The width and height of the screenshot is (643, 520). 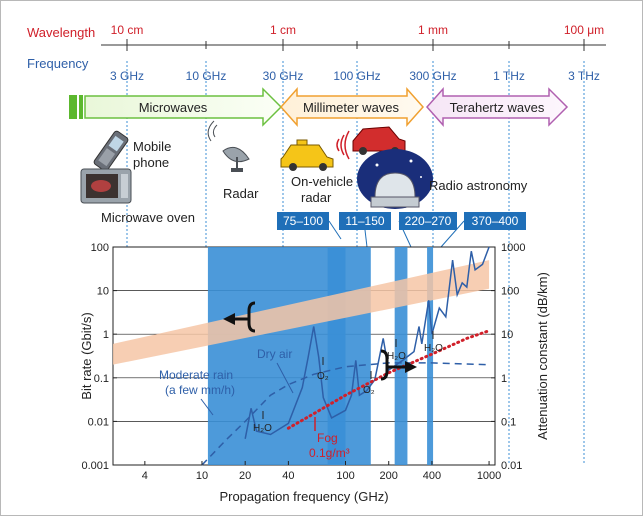 I want to click on moderate-rain-label: (a few mm/h), so click(x=200, y=390).